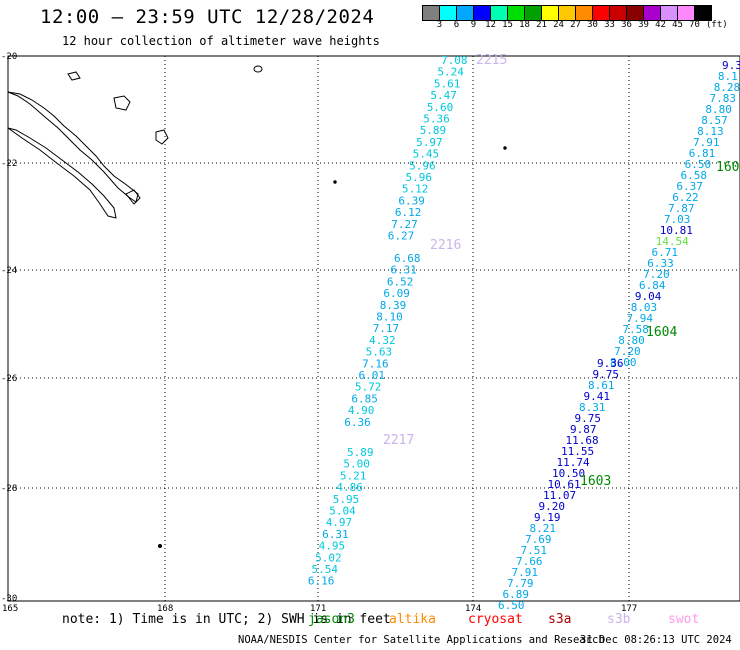 The width and height of the screenshot is (740, 650). I want to click on satellite-name: altika, so click(412, 619).